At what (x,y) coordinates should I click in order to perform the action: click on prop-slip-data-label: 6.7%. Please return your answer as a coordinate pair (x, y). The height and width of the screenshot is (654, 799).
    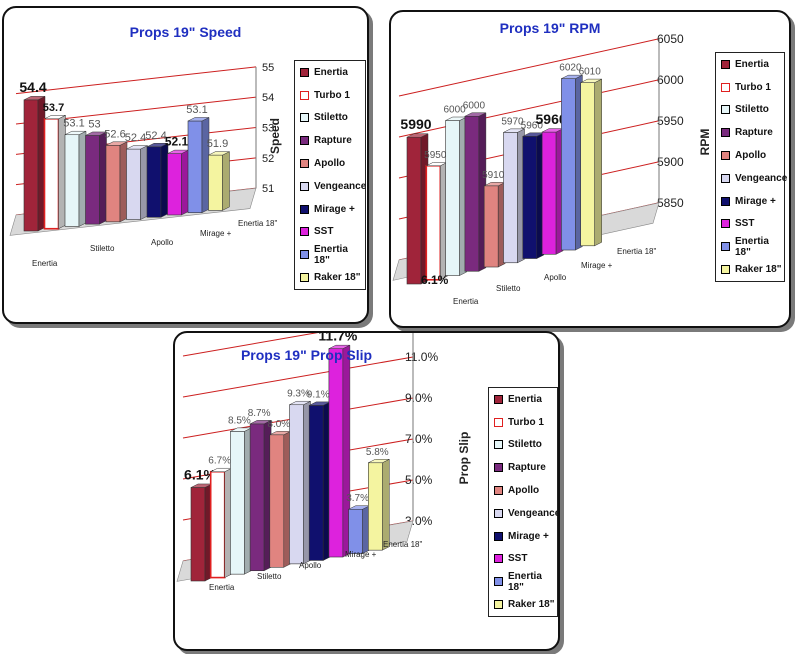
    Looking at the image, I should click on (219, 461).